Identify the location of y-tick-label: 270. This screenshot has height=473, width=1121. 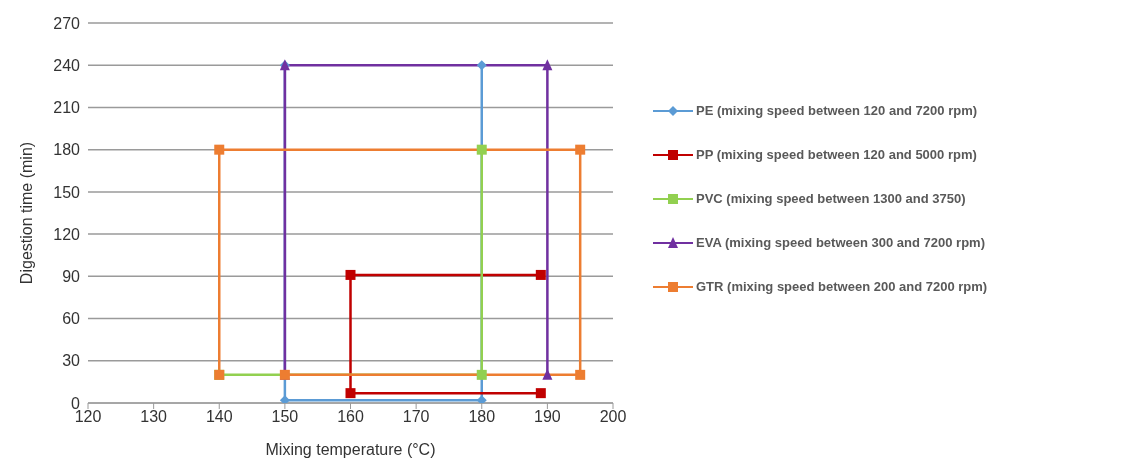
(67, 23).